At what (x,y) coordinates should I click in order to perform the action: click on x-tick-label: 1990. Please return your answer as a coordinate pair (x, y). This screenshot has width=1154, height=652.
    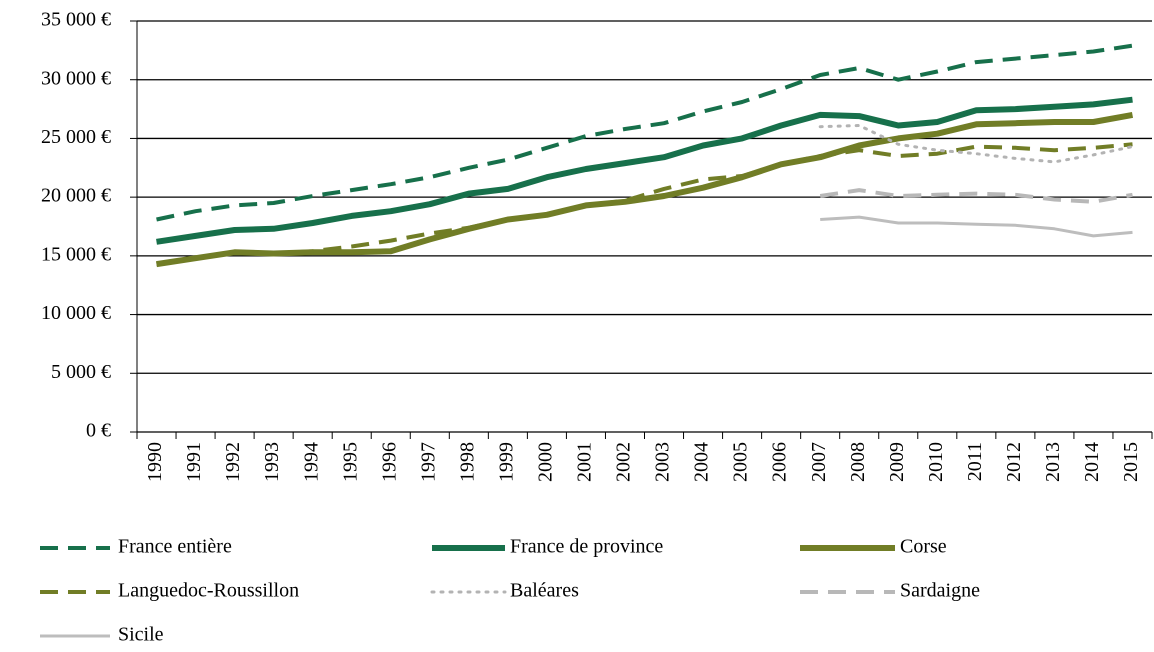
    Looking at the image, I should click on (155, 462).